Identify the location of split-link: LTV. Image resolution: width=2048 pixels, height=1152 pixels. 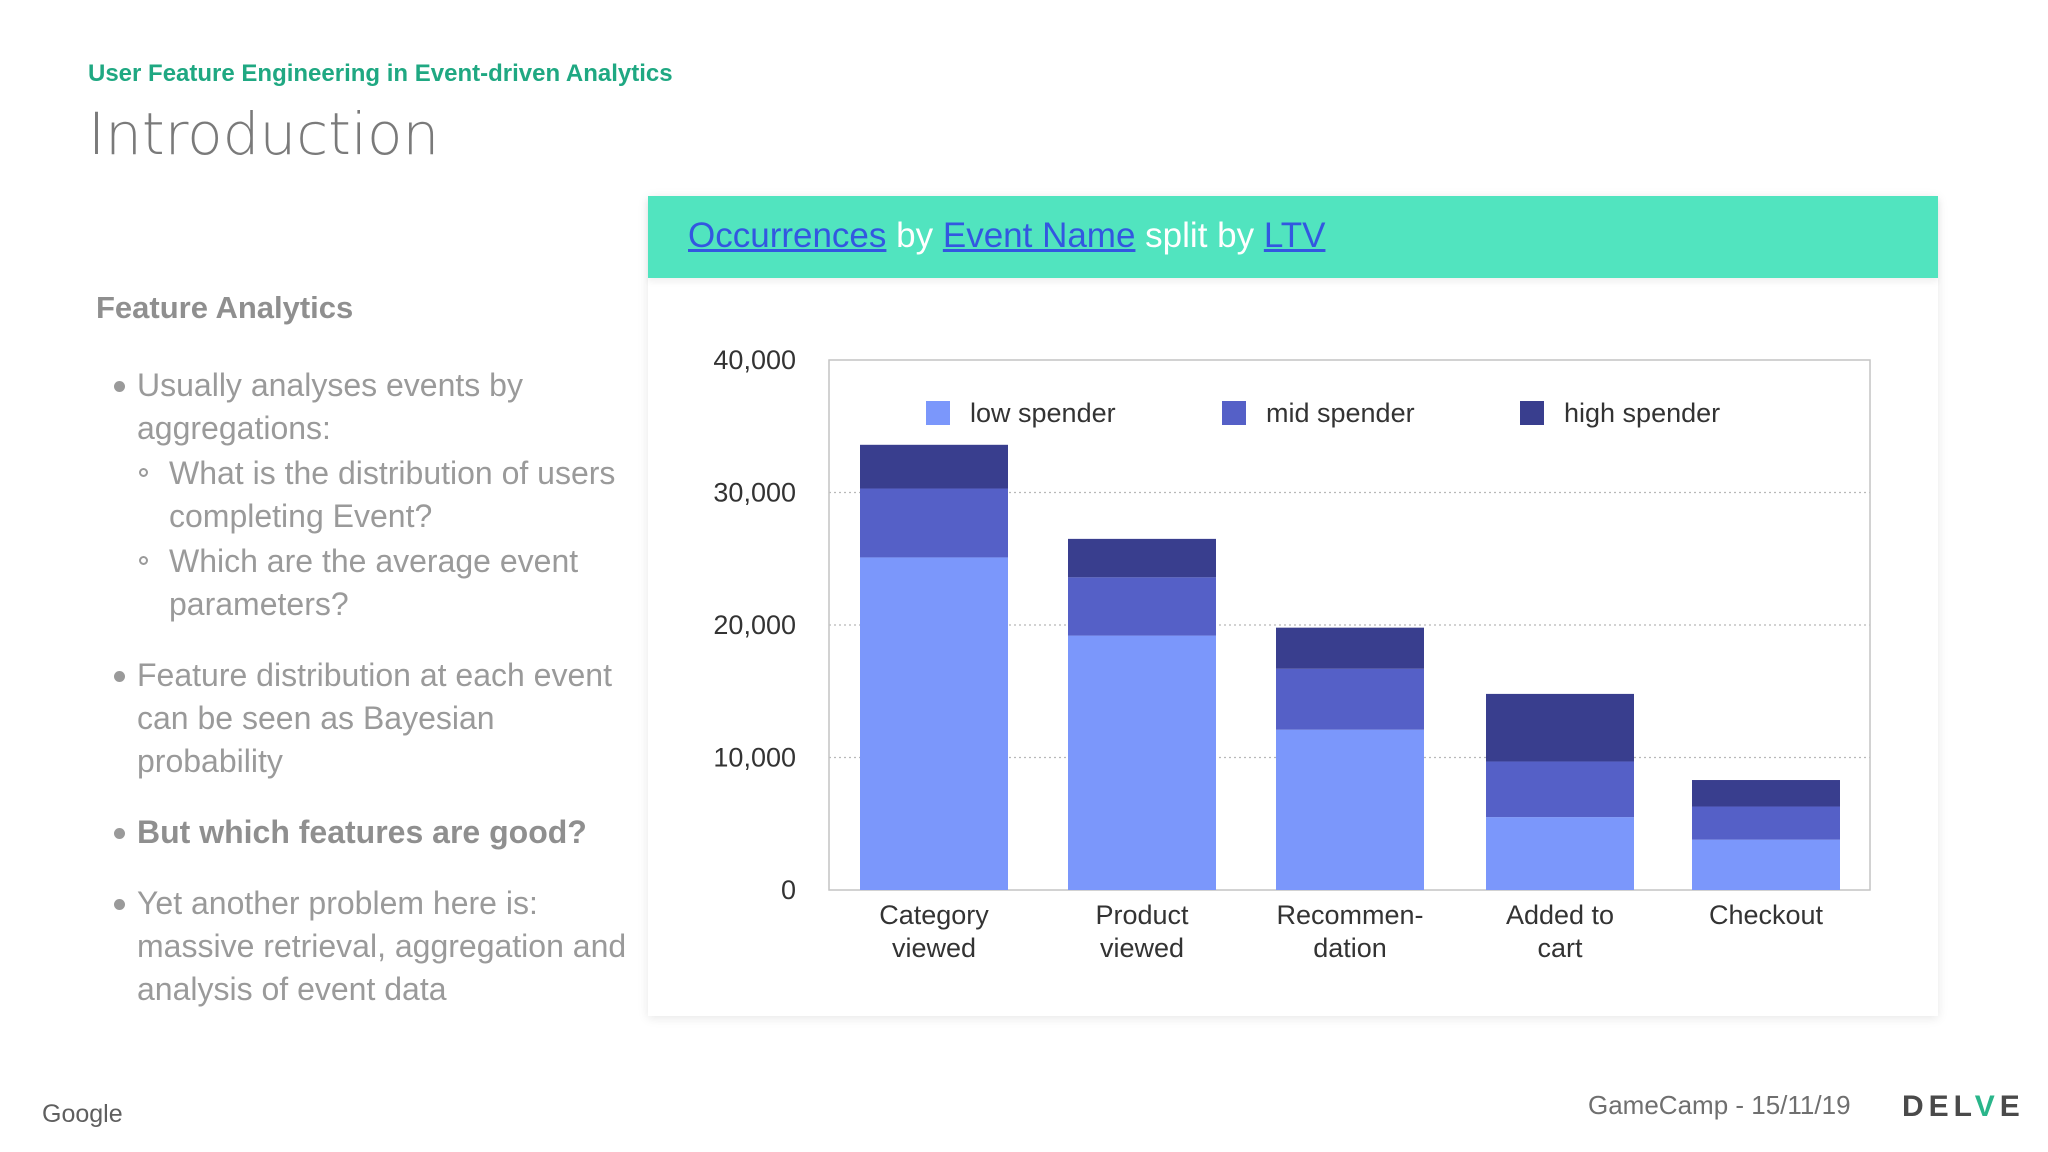
(1294, 235).